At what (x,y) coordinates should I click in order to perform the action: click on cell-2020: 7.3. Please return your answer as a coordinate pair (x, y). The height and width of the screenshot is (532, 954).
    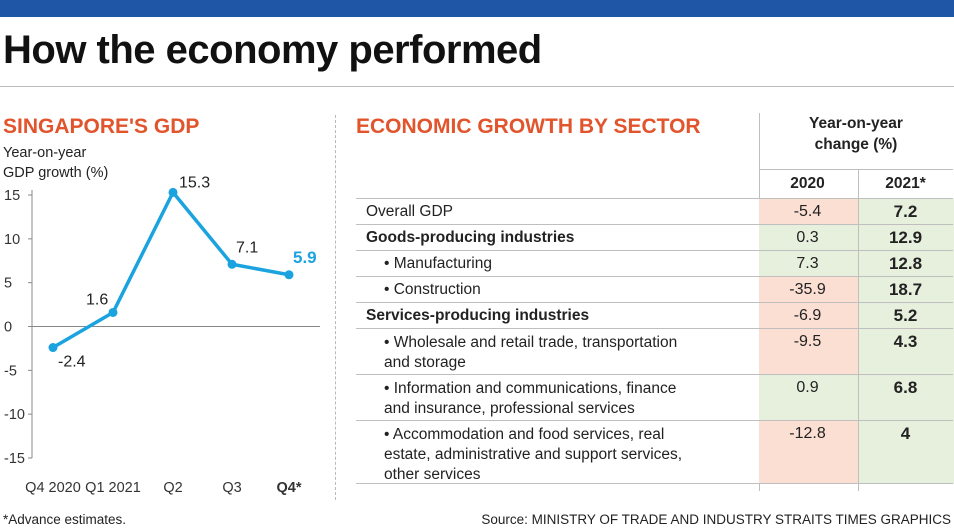
    Looking at the image, I should click on (807, 263).